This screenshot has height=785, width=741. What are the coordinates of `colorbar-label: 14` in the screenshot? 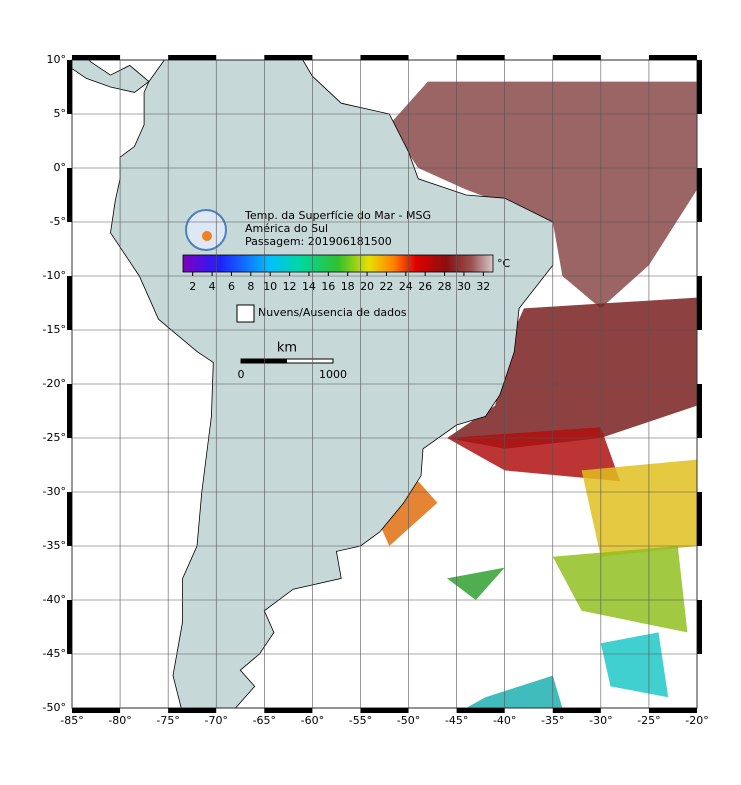 It's located at (309, 286).